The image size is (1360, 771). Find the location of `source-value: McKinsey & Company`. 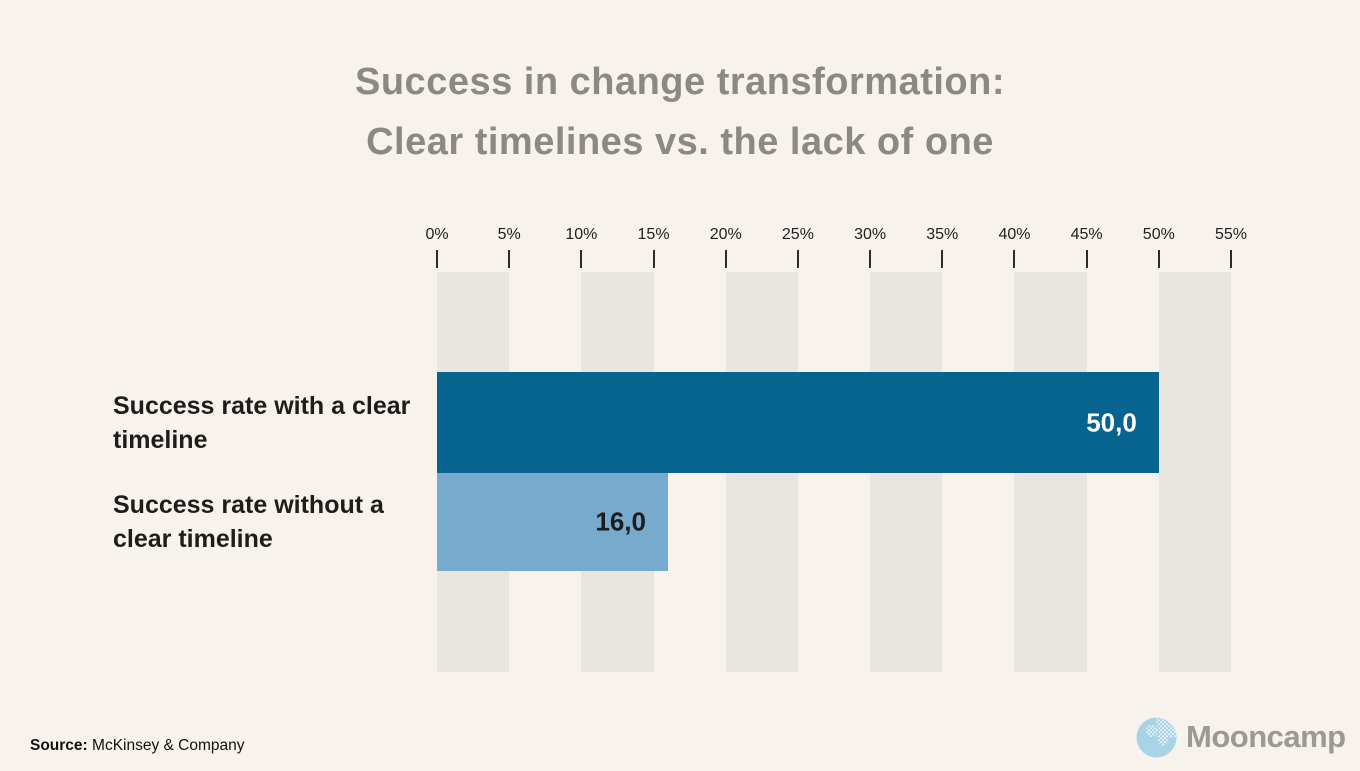

source-value: McKinsey & Company is located at coordinates (168, 745).